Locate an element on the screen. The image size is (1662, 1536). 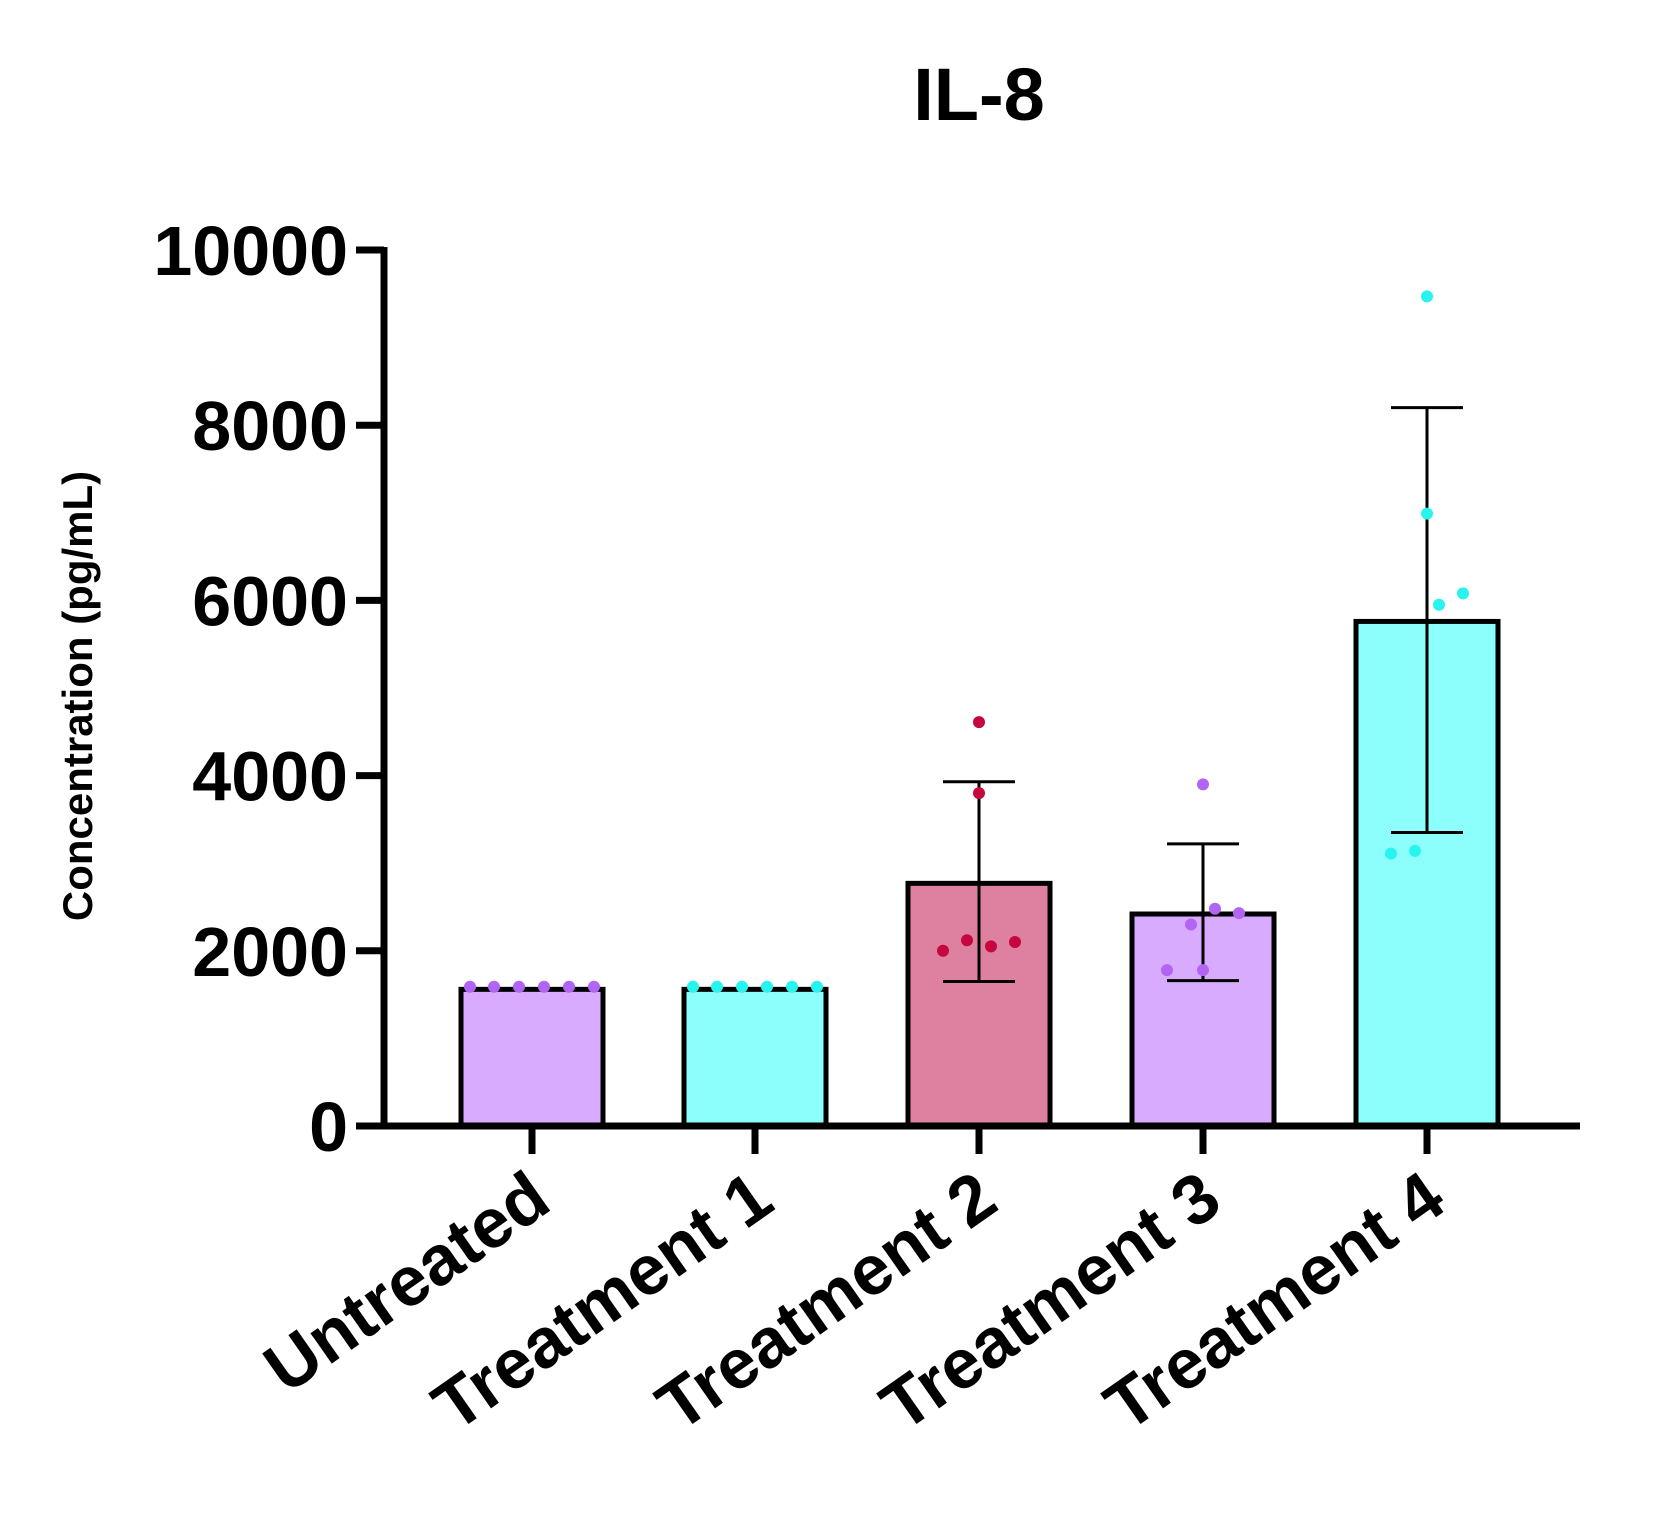
y-tick-label: 4000 is located at coordinates (270, 777).